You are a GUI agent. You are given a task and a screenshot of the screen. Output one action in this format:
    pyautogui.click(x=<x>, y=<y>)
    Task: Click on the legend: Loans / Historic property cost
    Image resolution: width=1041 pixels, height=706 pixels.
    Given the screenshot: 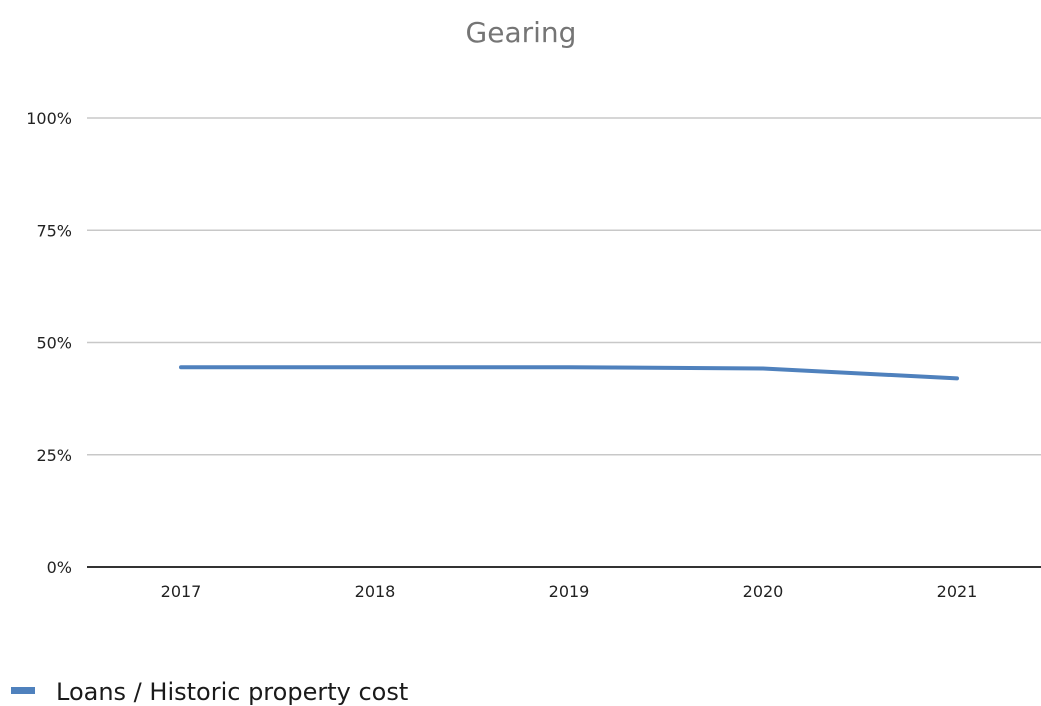 What is the action you would take?
    pyautogui.click(x=209, y=692)
    